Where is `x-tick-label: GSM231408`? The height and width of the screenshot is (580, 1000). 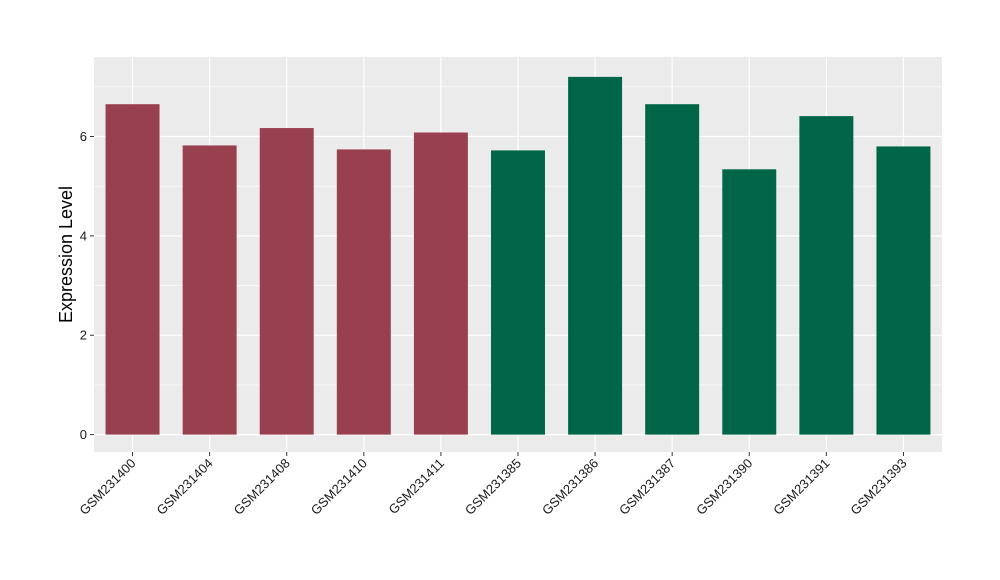 x-tick-label: GSM231408 is located at coordinates (262, 487).